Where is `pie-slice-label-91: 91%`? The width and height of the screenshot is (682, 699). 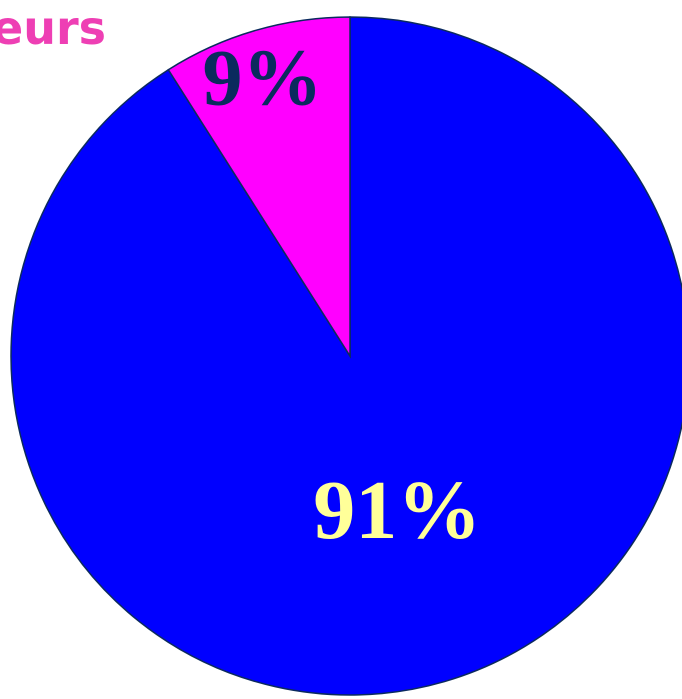 pie-slice-label-91: 91% is located at coordinates (397, 510).